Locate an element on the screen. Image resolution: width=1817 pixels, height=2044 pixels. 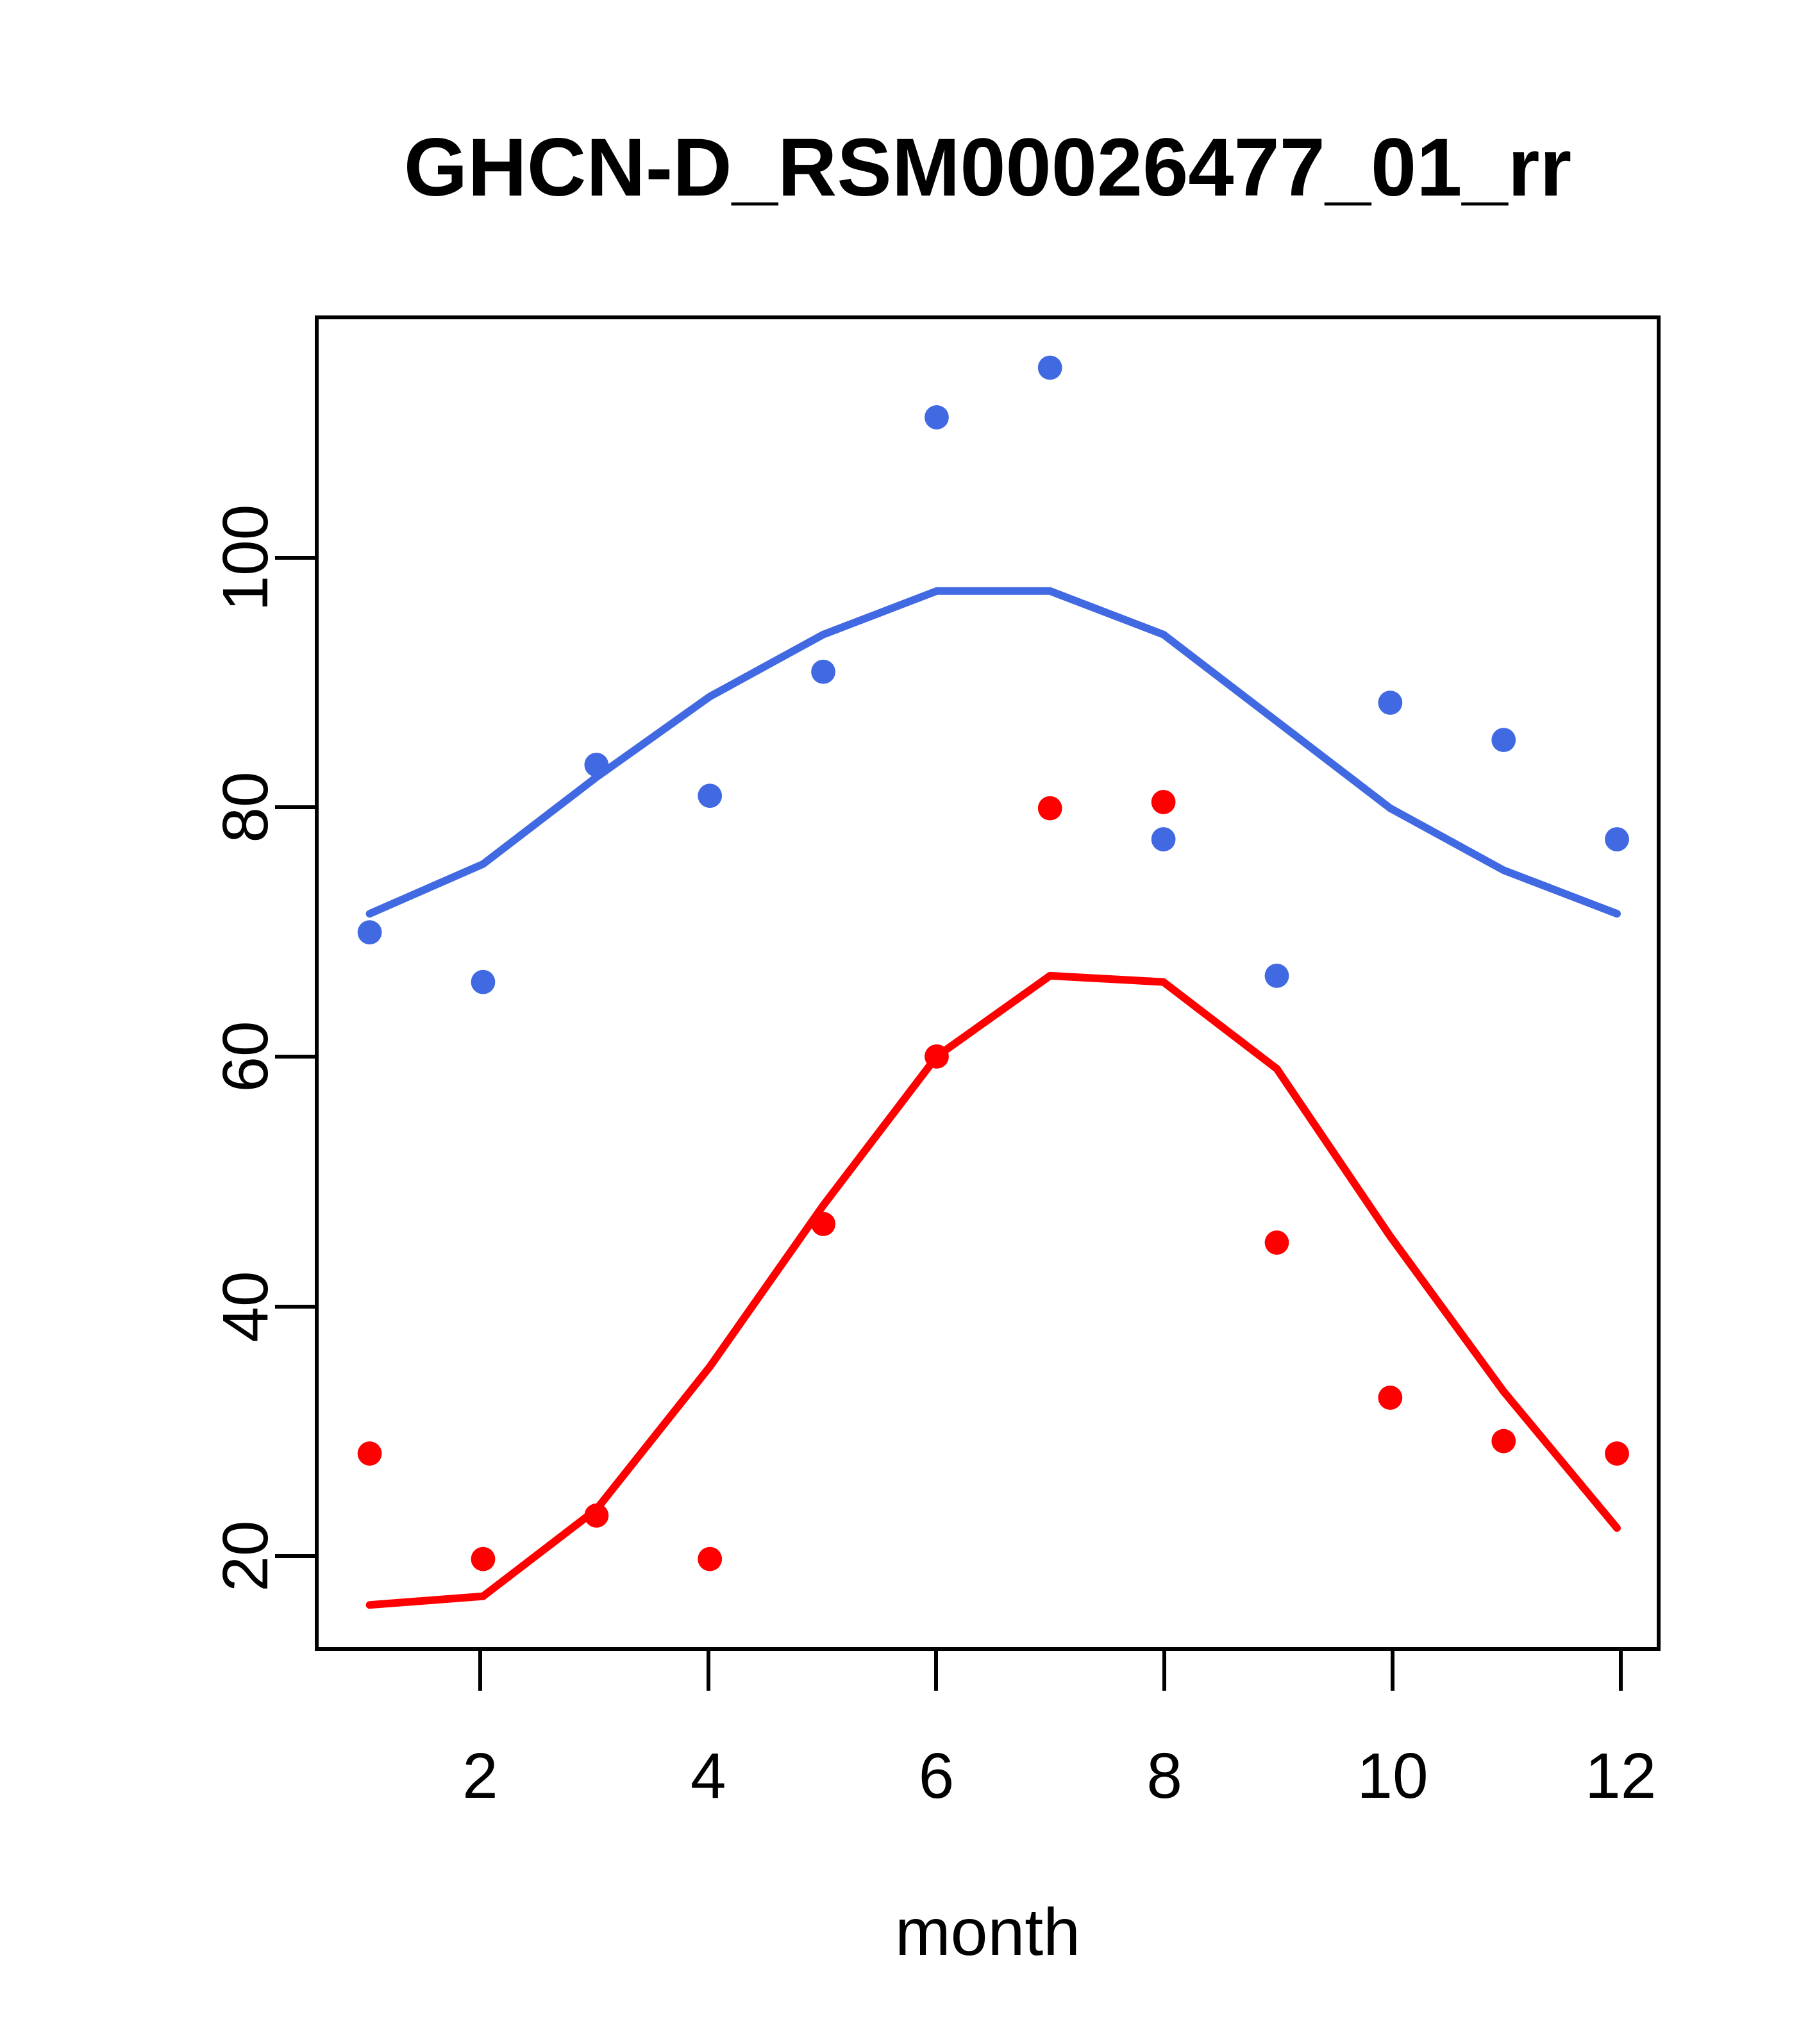
x-axis-label: month is located at coordinates (988, 1932).